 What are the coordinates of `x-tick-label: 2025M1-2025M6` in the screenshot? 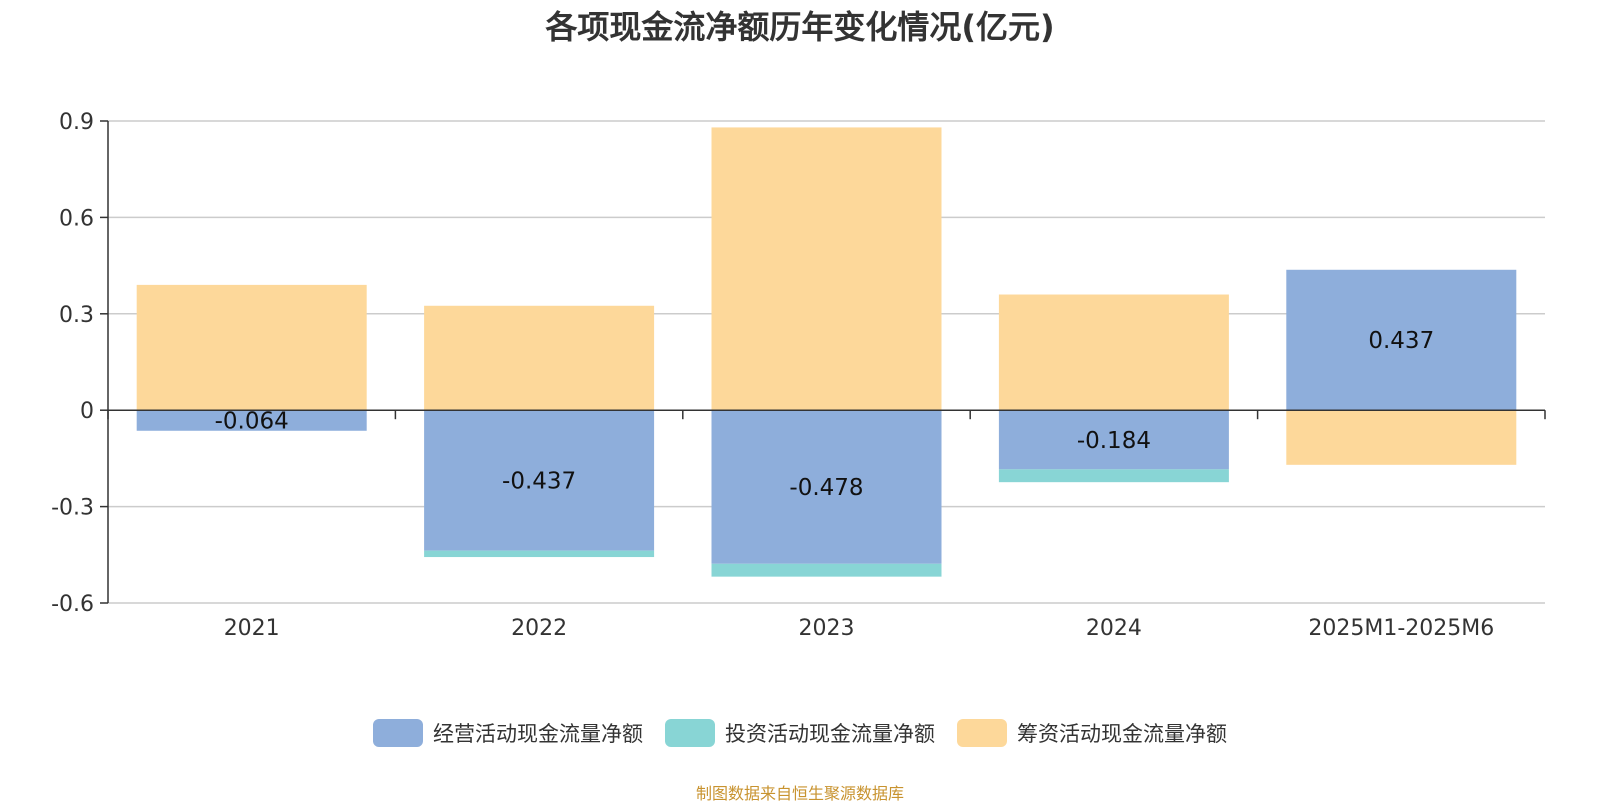 It's located at (1401, 628).